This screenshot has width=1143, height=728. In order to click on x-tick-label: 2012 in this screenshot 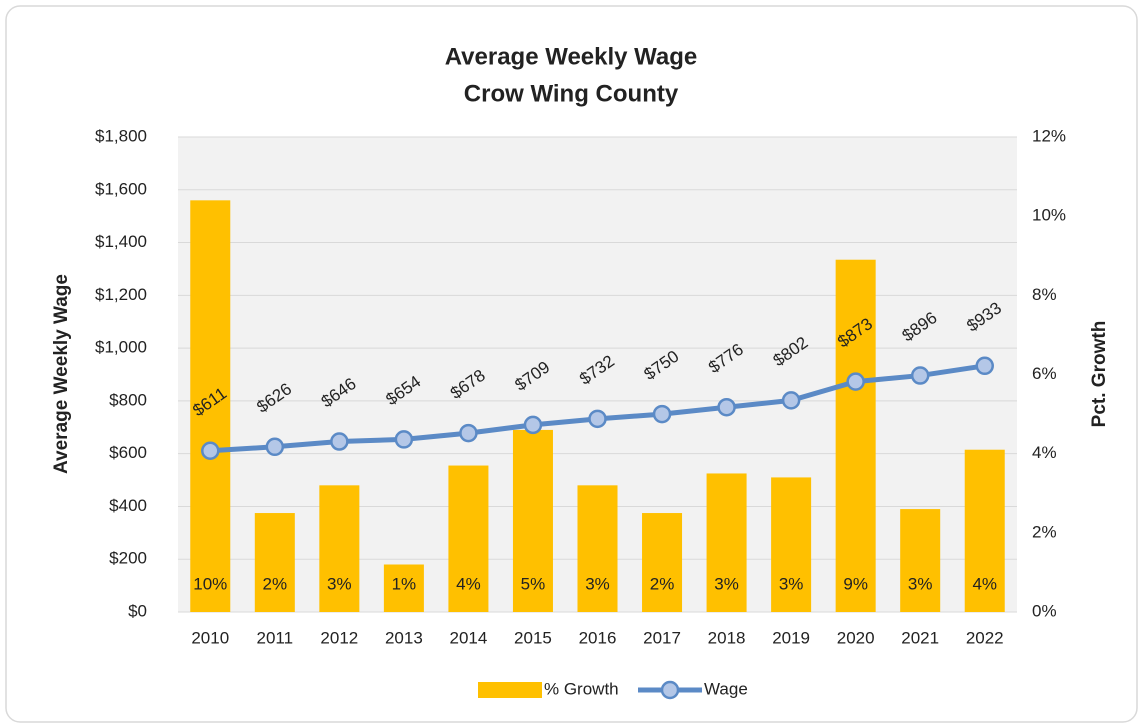, I will do `click(339, 637)`.